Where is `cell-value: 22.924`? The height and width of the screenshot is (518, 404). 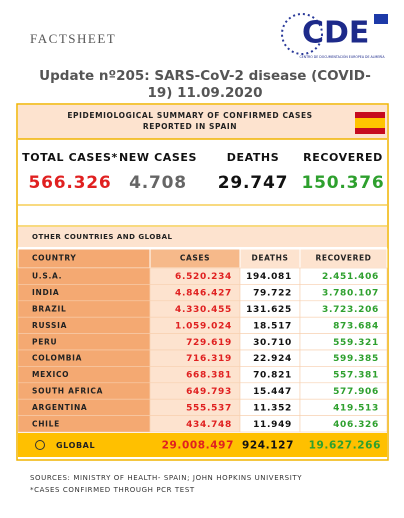 cell-value: 22.924 is located at coordinates (272, 359).